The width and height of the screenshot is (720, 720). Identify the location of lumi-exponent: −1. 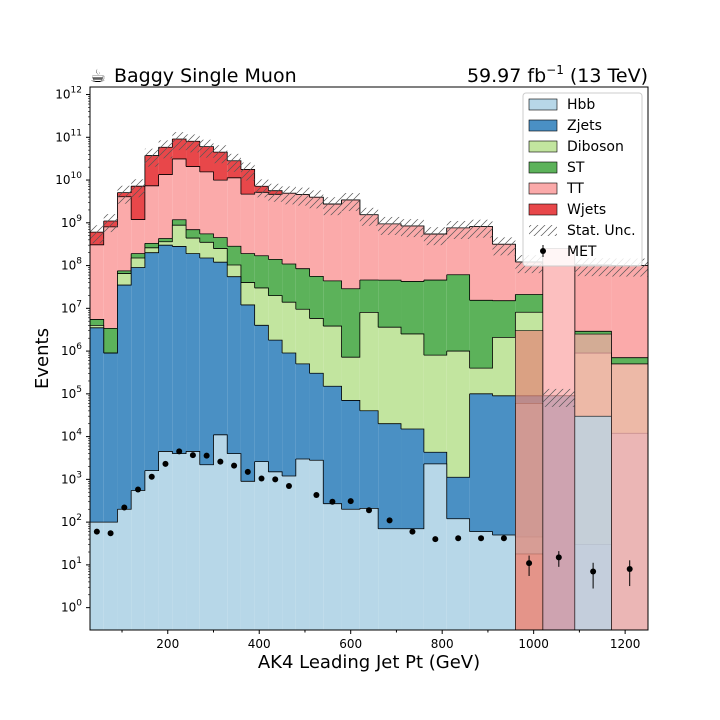
(555, 70).